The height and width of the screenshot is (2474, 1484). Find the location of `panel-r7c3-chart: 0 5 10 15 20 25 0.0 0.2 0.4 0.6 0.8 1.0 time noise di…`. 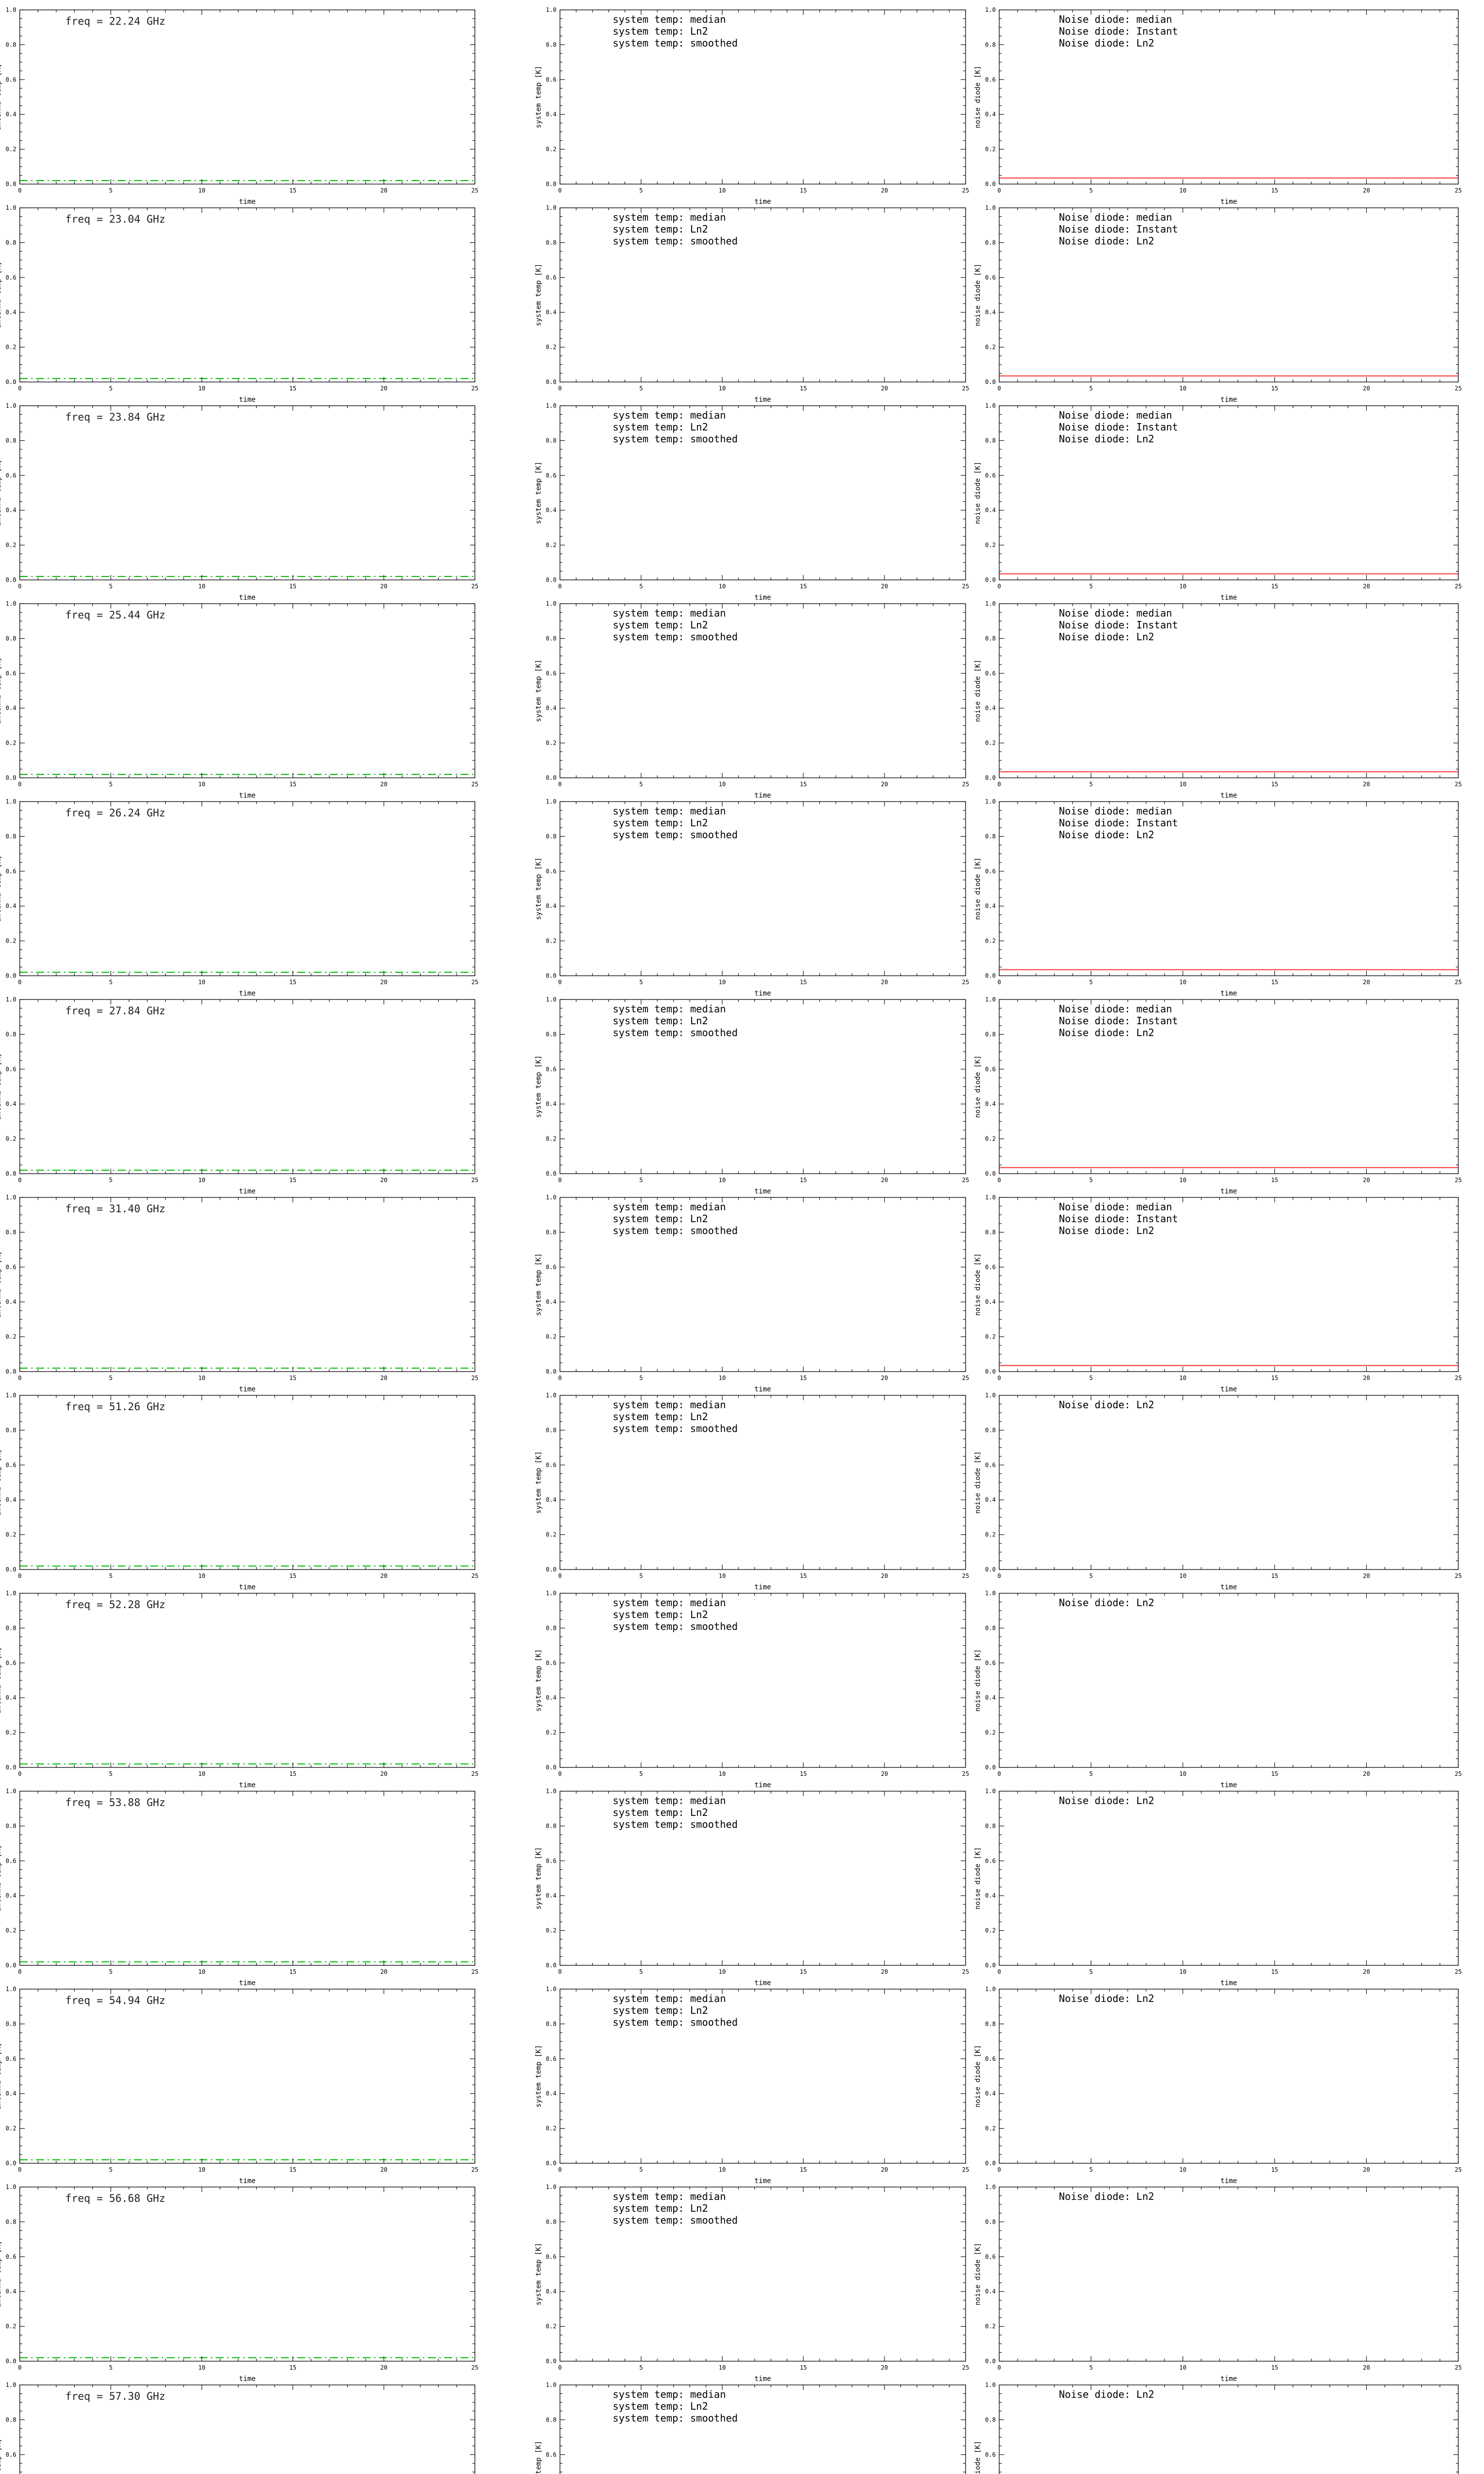

panel-r7c3-chart: 0 5 10 15 20 25 0.0 0.2 0.4 0.6 0.8 1.0 time noise di… is located at coordinates (1218, 1294).